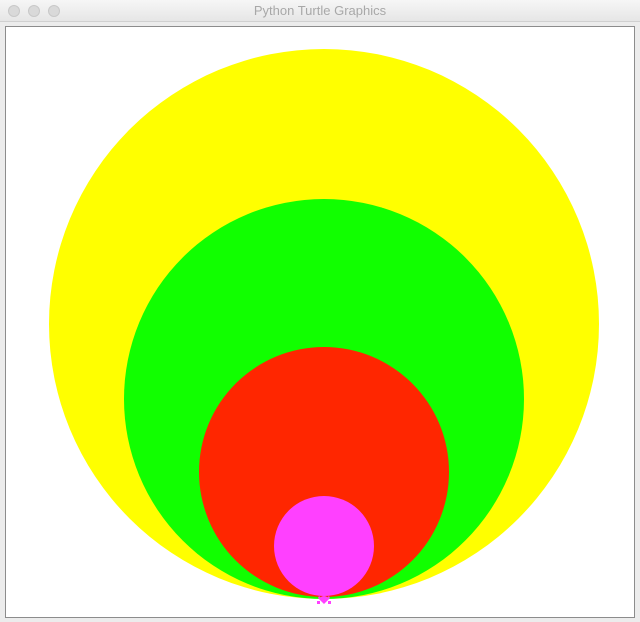 The height and width of the screenshot is (622, 640). What do you see at coordinates (14, 11) in the screenshot?
I see `close-button` at bounding box center [14, 11].